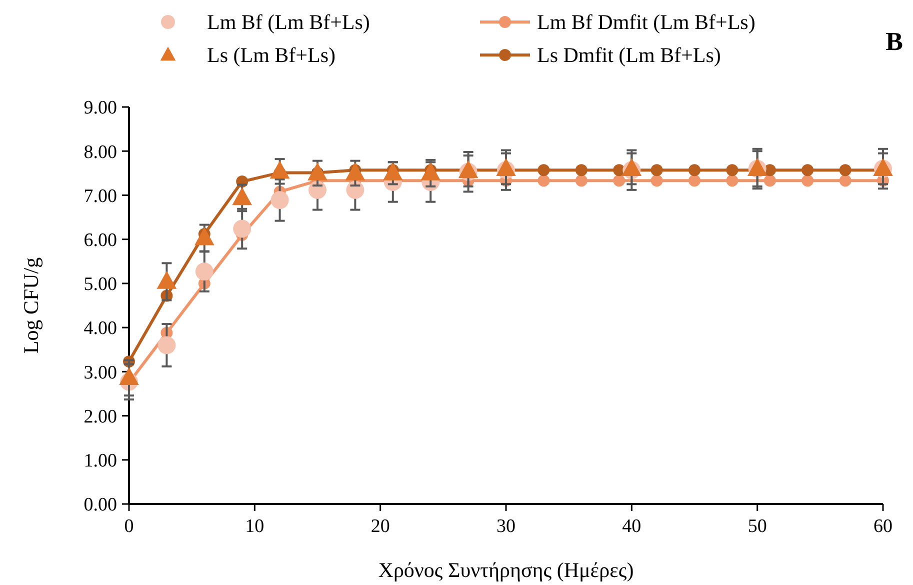 This screenshot has width=913, height=585. I want to click on y-tick-label: 3.00, so click(100, 373).